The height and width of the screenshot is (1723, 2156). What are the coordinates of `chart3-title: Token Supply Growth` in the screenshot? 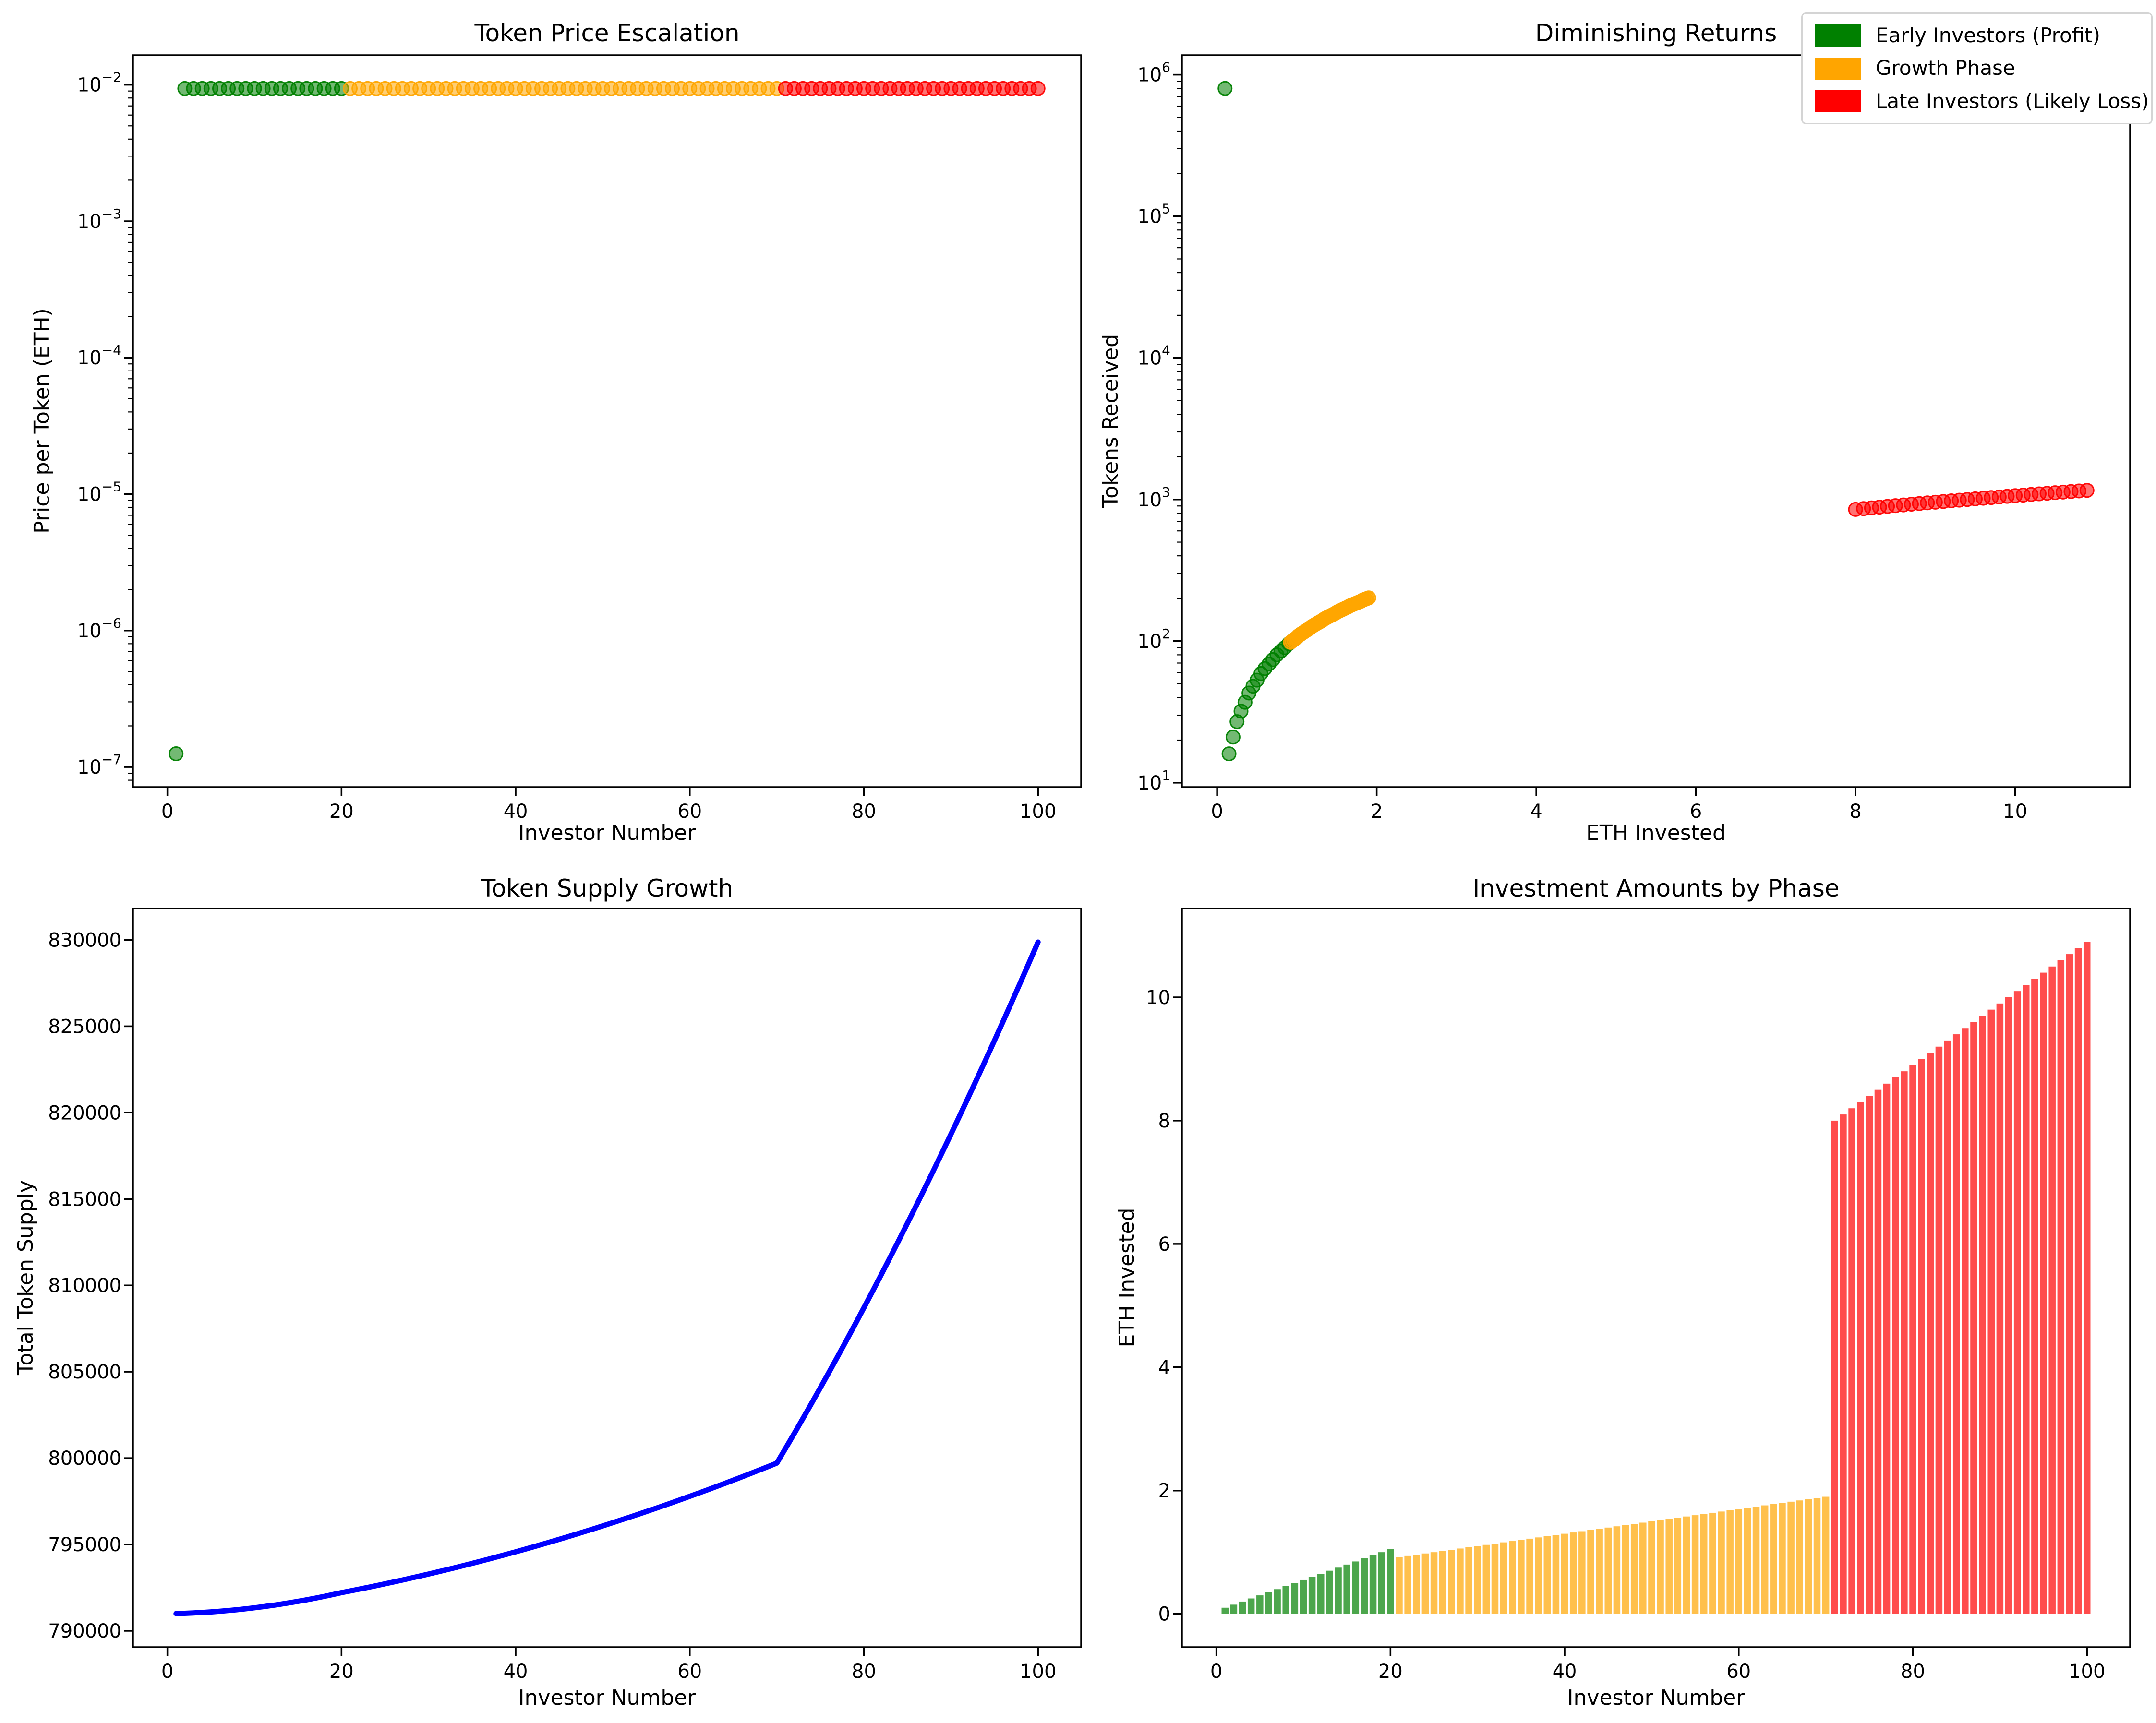 It's located at (607, 888).